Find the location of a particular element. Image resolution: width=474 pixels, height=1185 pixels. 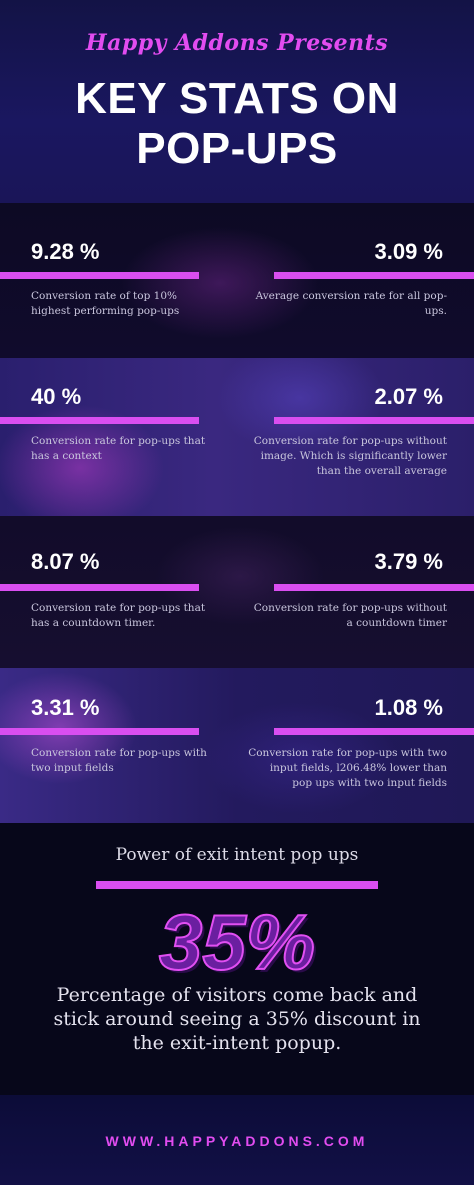

stat-description: Average conversion rate for all pop-ups. is located at coordinates (351, 303).